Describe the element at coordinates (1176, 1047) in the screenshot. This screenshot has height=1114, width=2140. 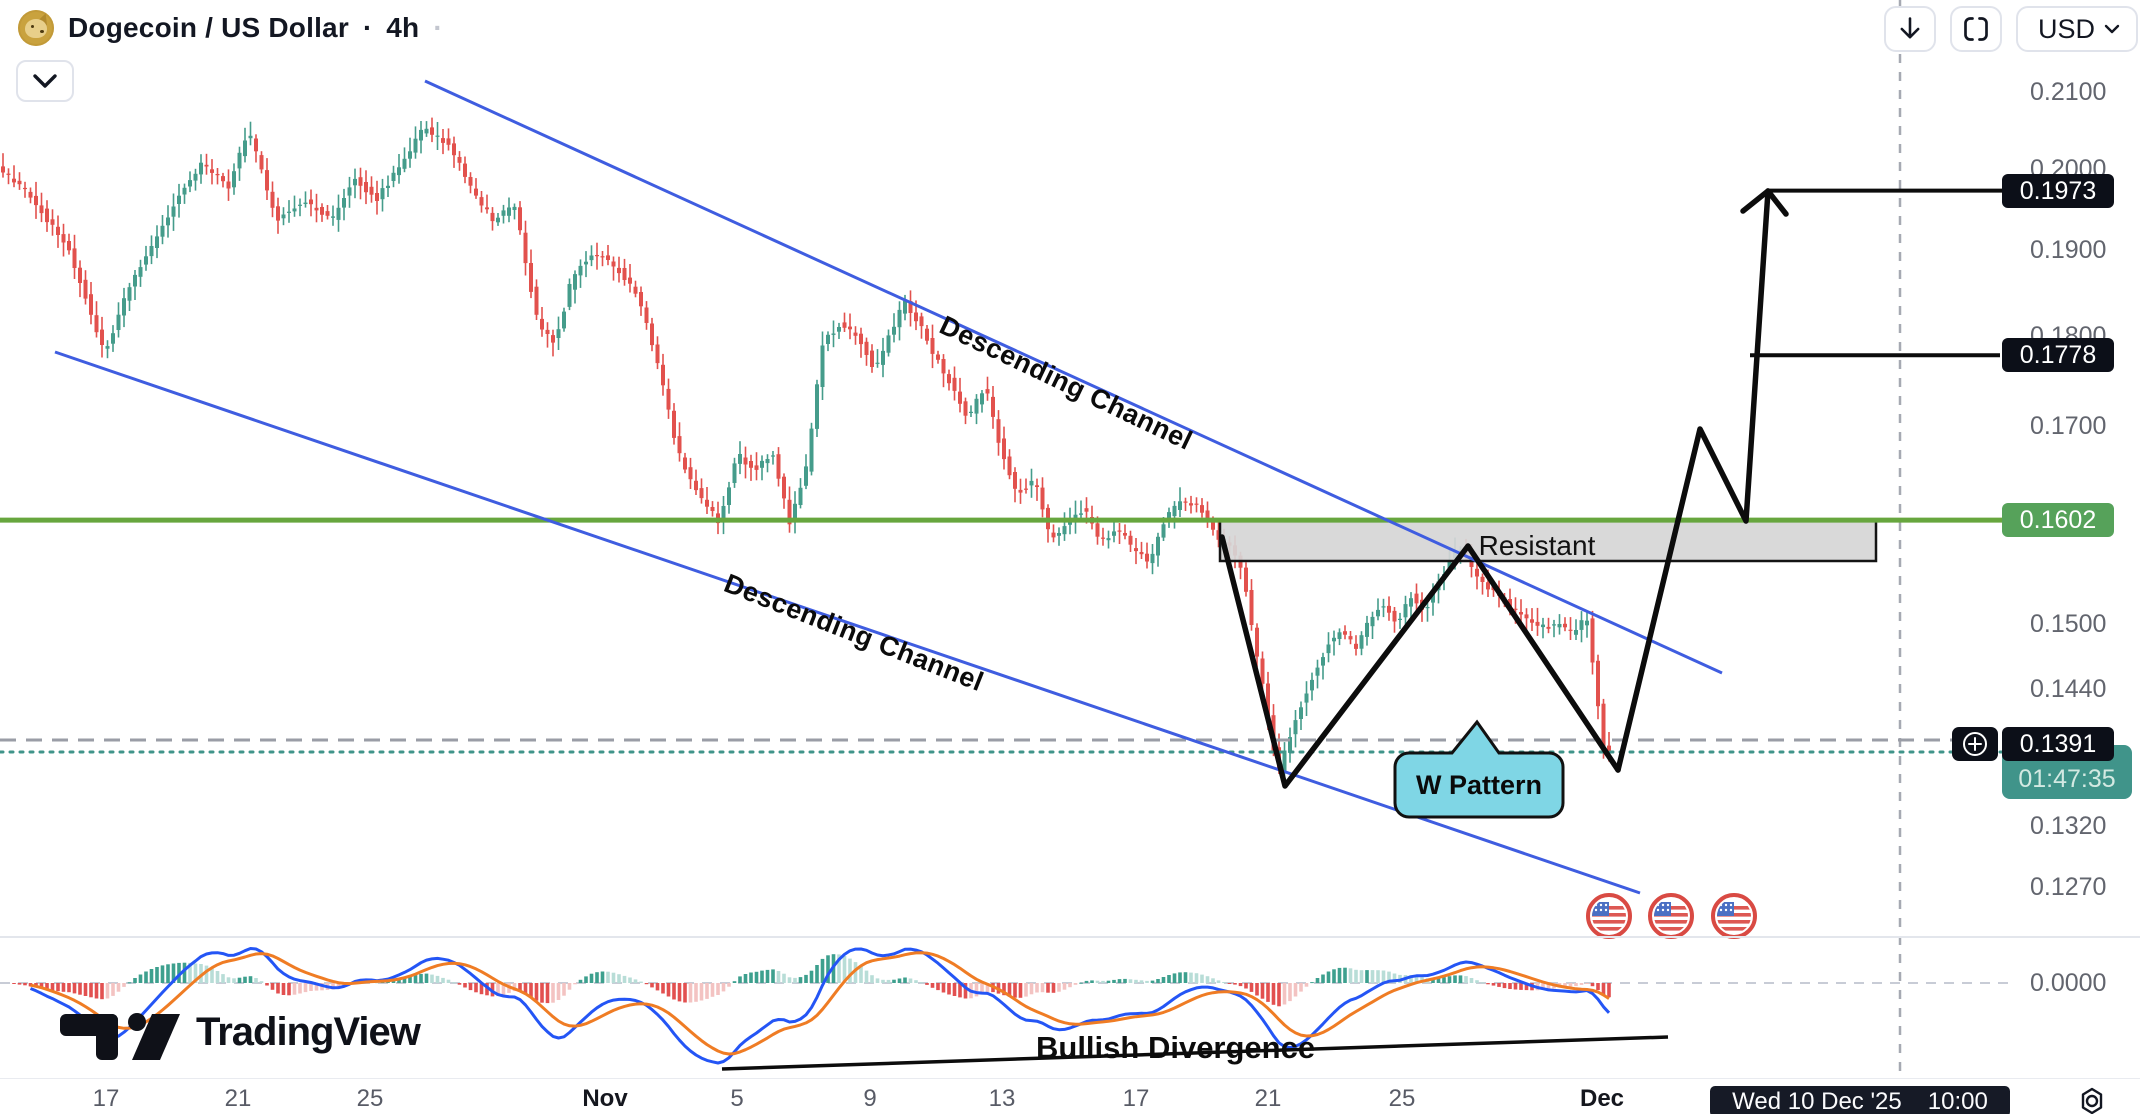
I see `bullish-divergence-label: Bullish Divergence` at that location.